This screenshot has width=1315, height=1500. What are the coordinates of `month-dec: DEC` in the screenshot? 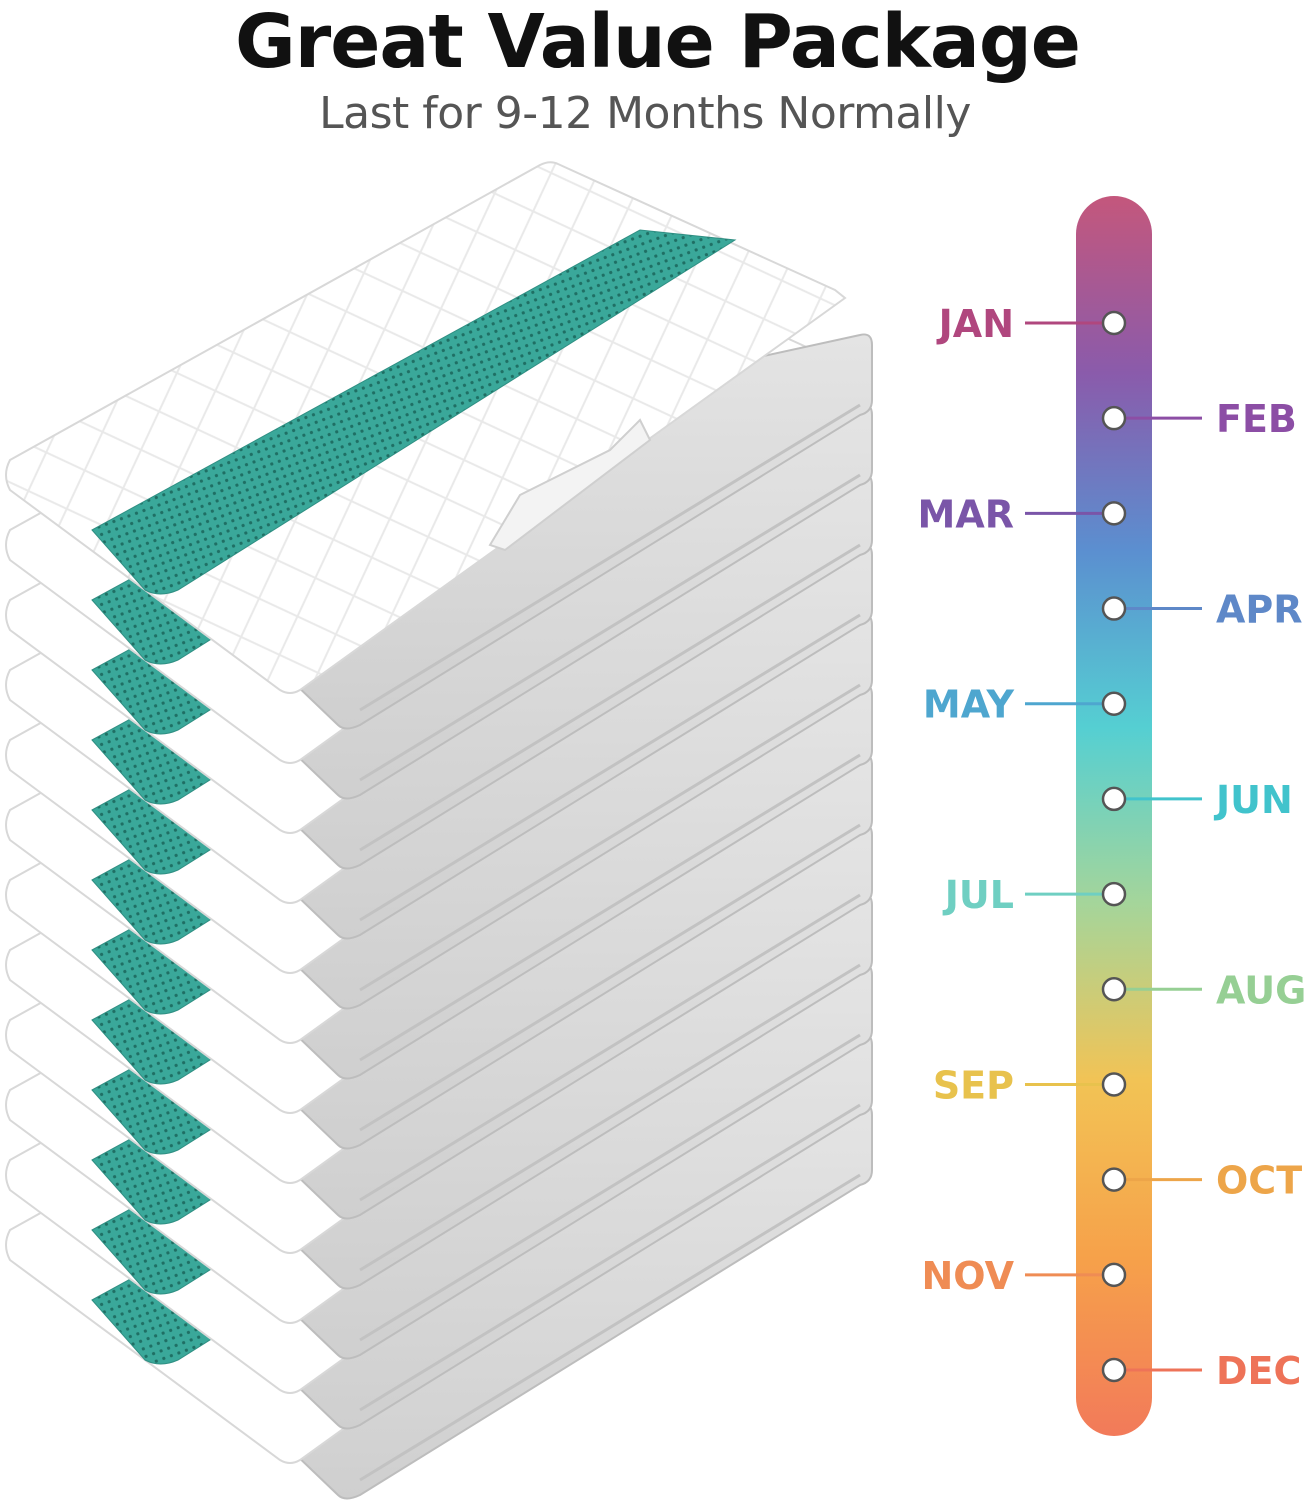 It's located at (1201, 1371).